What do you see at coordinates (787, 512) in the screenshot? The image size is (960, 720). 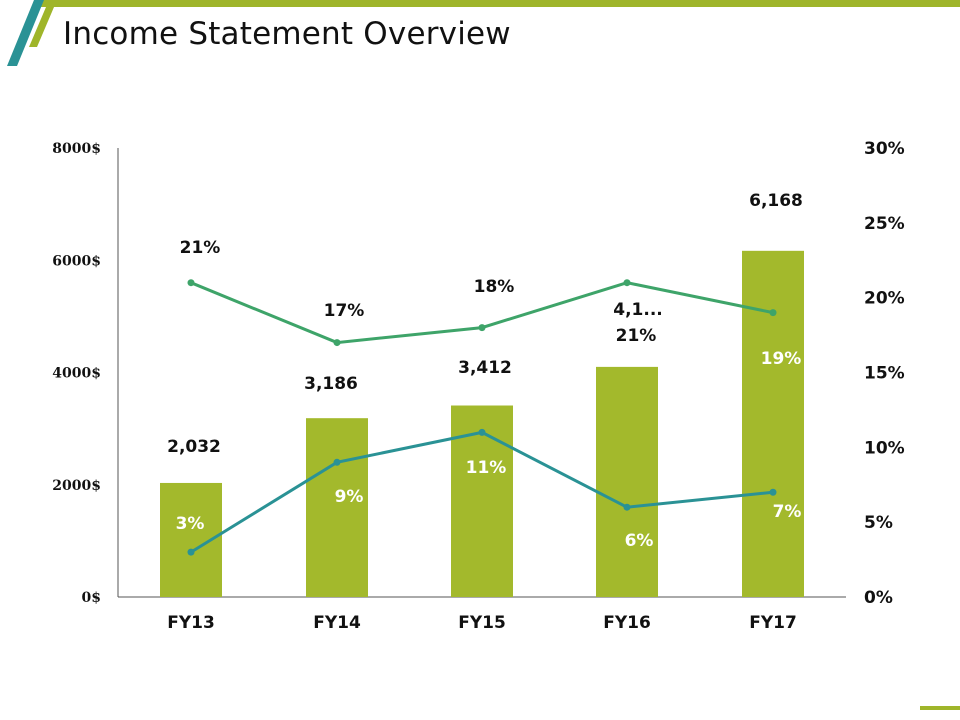 I see `line-2-value-label: 7%` at bounding box center [787, 512].